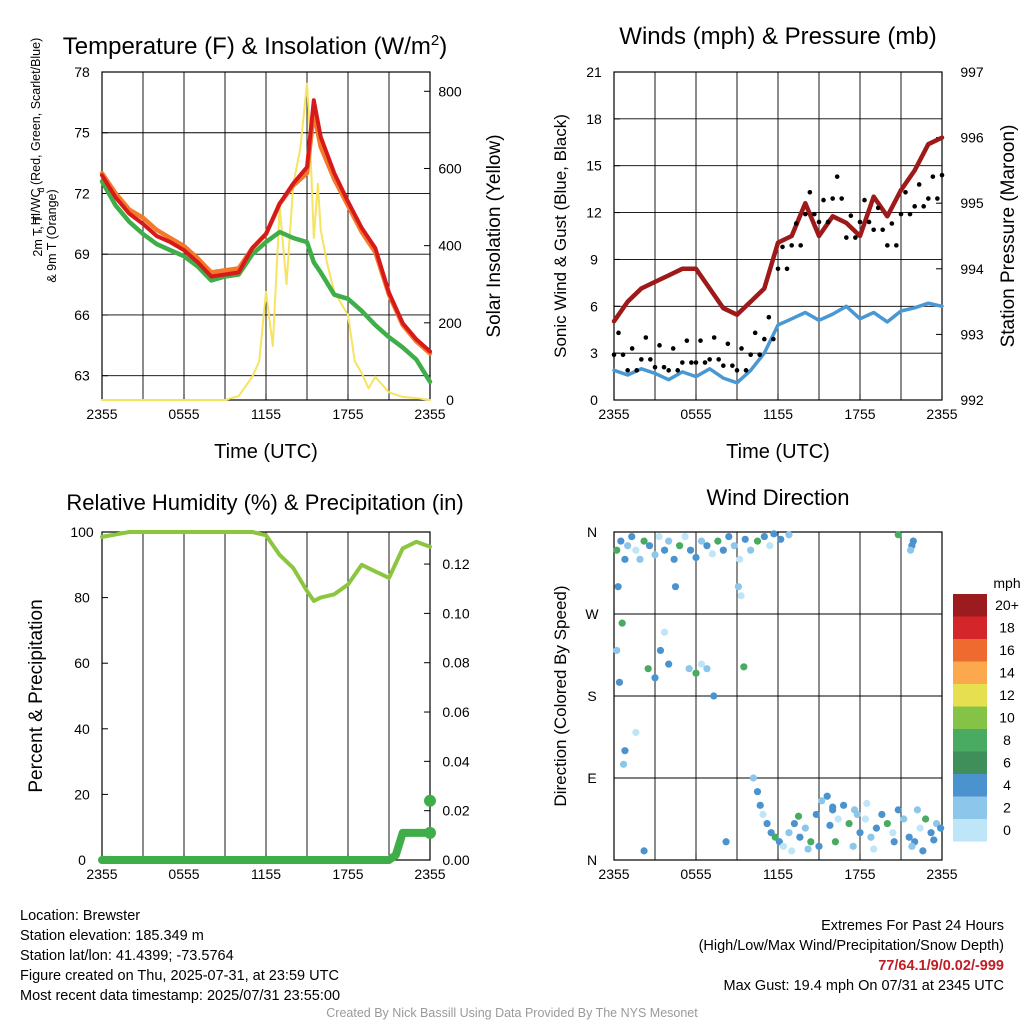  I want to click on temp-2m-line, so click(266, 226).